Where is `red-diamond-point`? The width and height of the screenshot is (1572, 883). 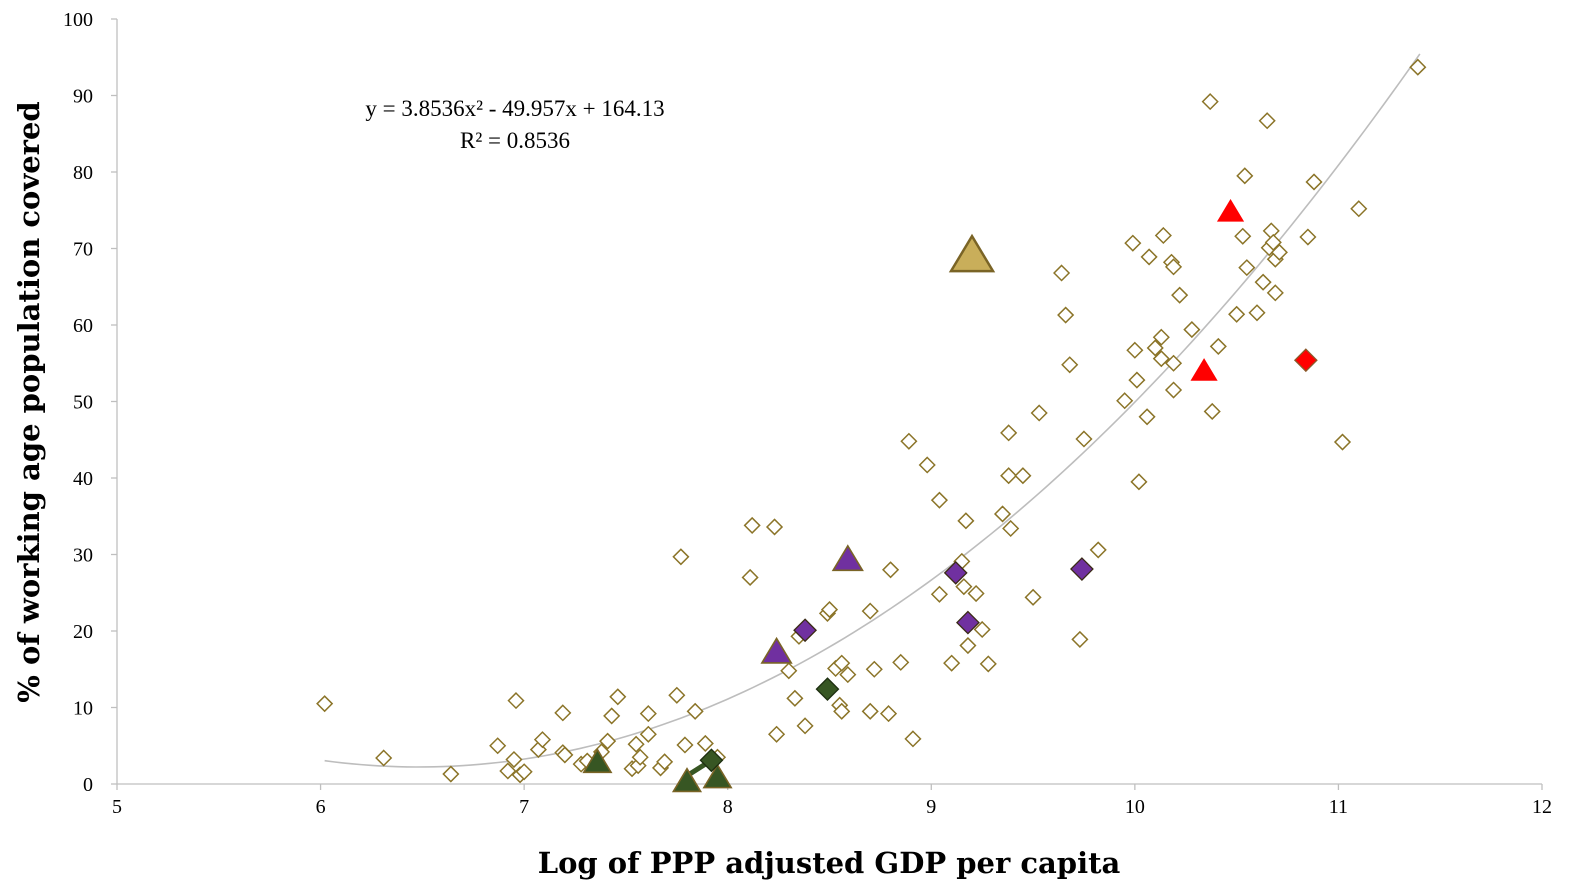
red-diamond-point is located at coordinates (1305, 360).